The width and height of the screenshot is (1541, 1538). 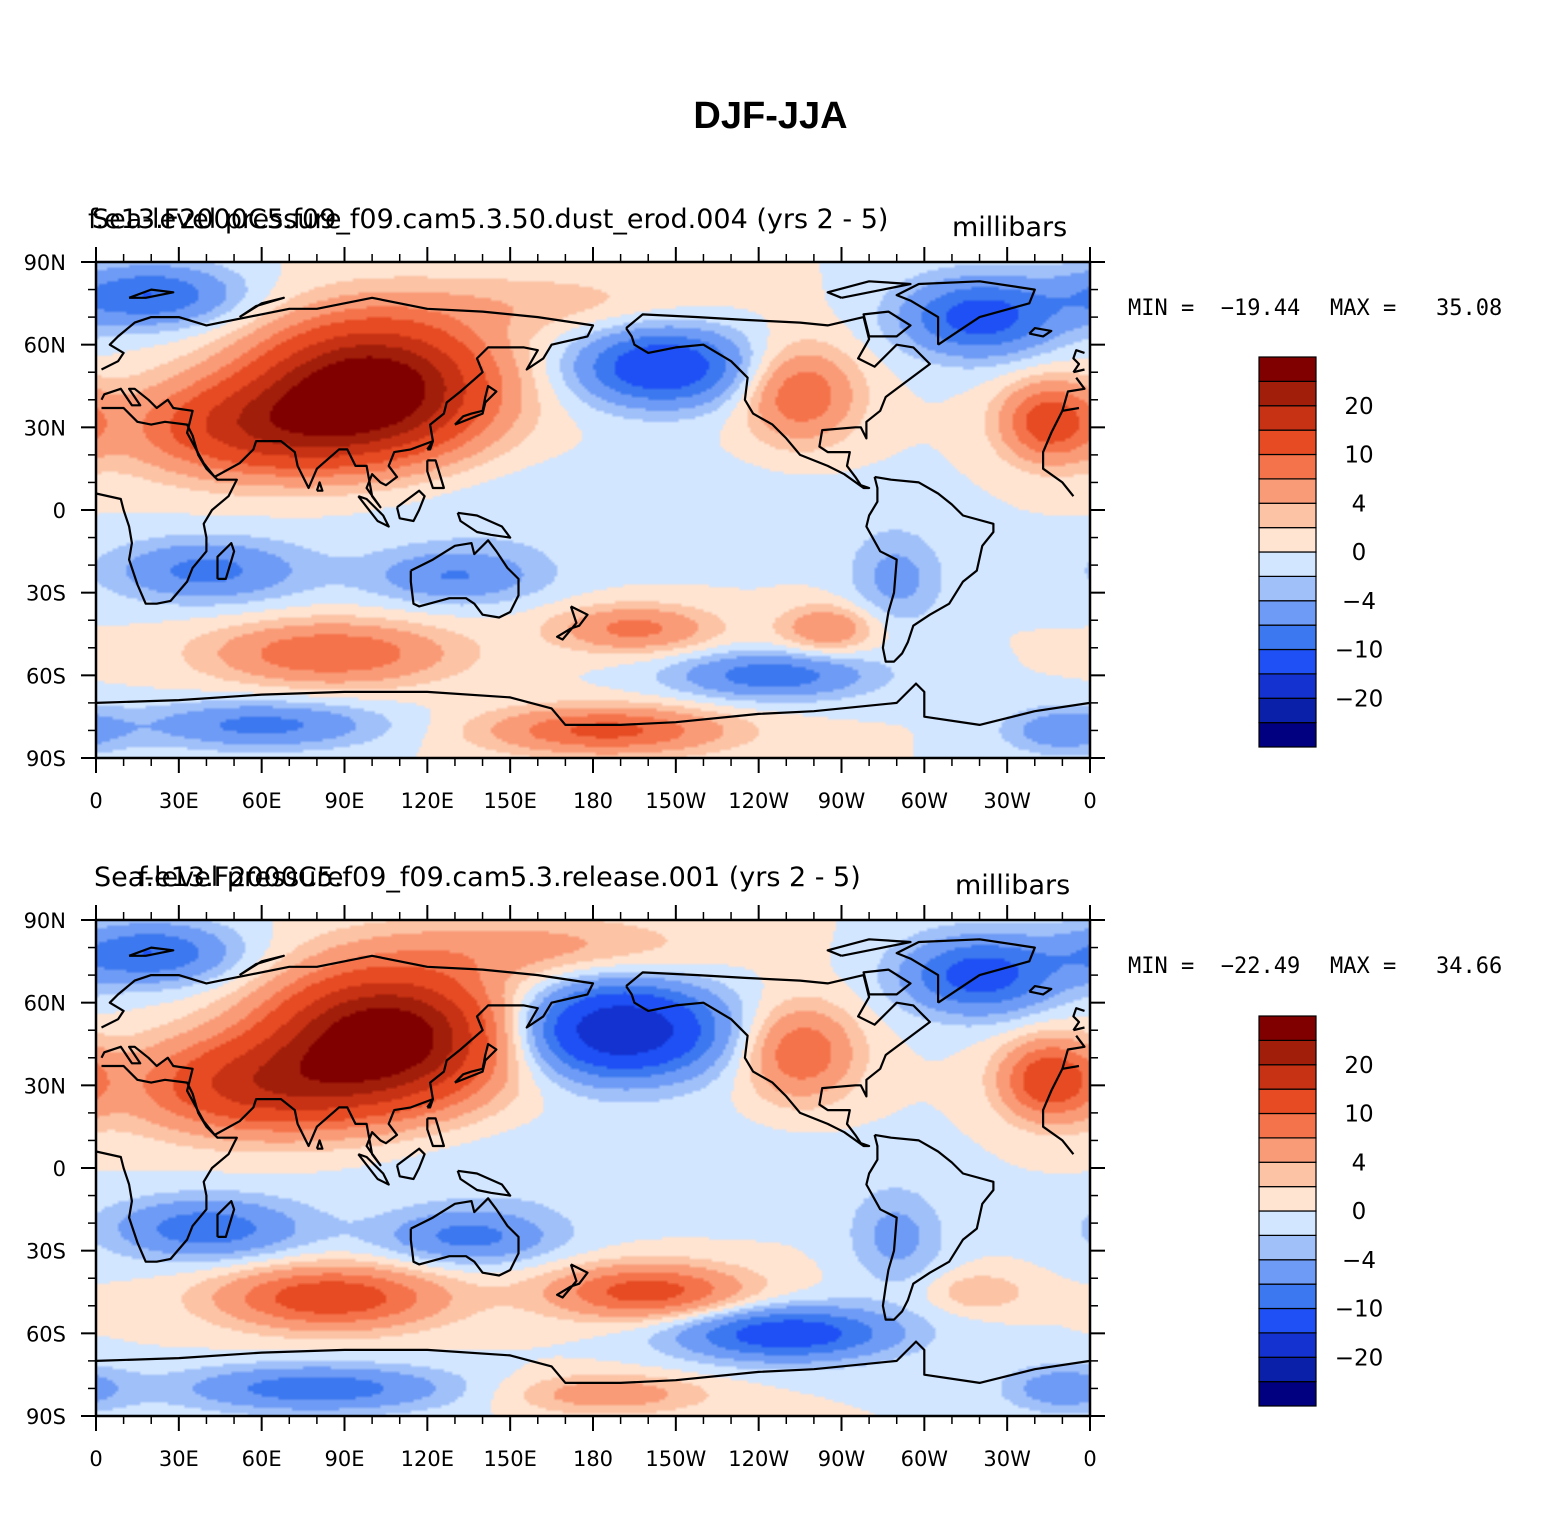 I want to click on panel-1-colorbar: 20 10 4 0 −4 −10 −20, so click(x=1321, y=552).